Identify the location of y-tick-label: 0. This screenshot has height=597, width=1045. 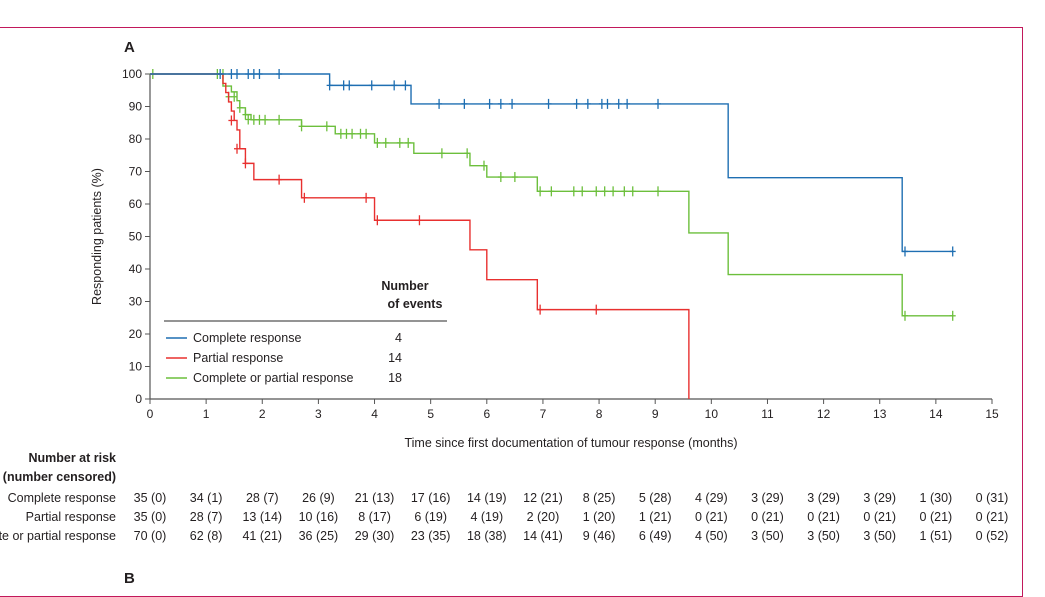
(138, 399).